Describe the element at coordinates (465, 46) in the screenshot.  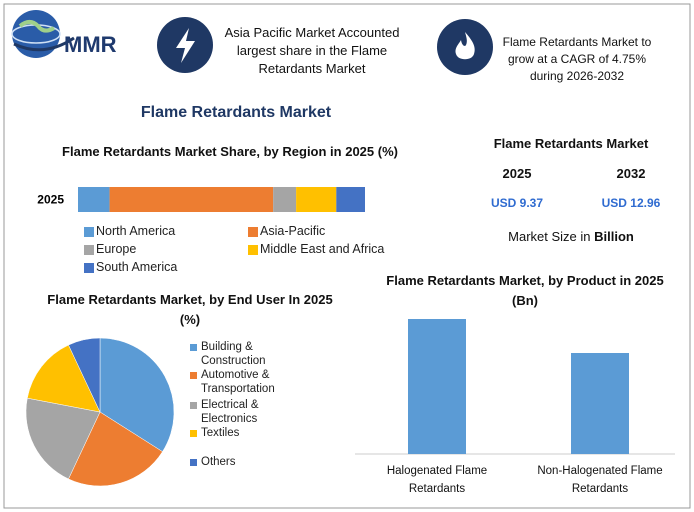
I see `icon-flame-glyph` at that location.